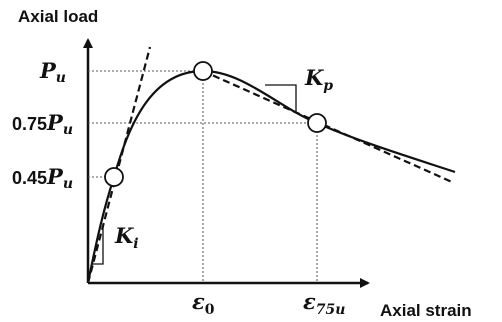 Image resolution: width=502 pixels, height=322 pixels. What do you see at coordinates (52, 72) in the screenshot?
I see `label-pu: Pu` at bounding box center [52, 72].